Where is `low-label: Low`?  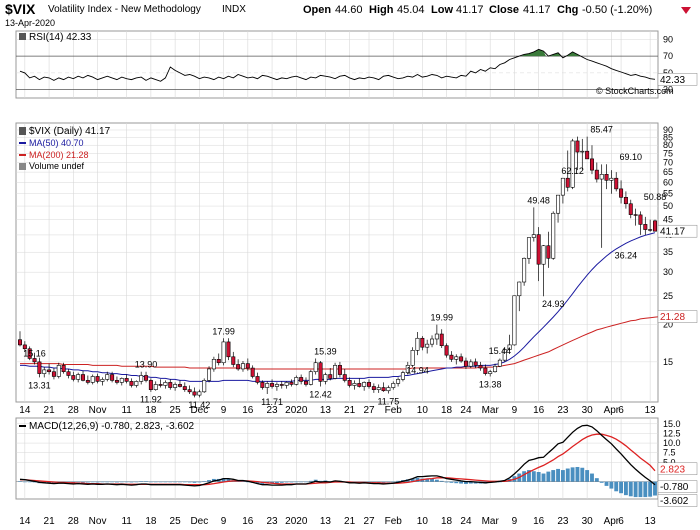 low-label: Low is located at coordinates (442, 10).